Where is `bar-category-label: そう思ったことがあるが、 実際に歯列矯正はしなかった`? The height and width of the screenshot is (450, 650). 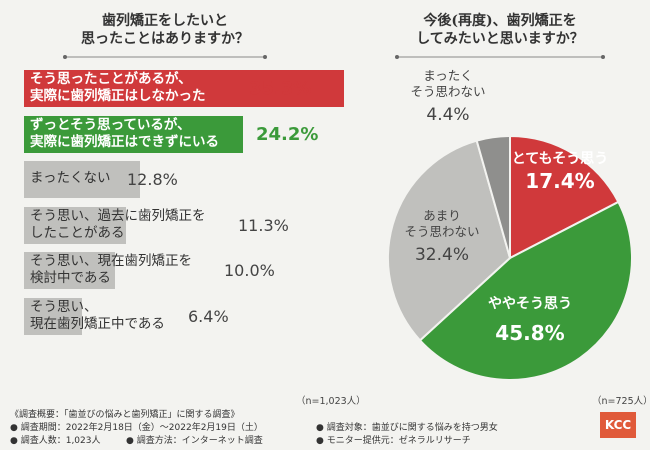 bar-category-label: そう思ったことがあるが、 実際に歯列矯正はしなかった is located at coordinates (118, 87).